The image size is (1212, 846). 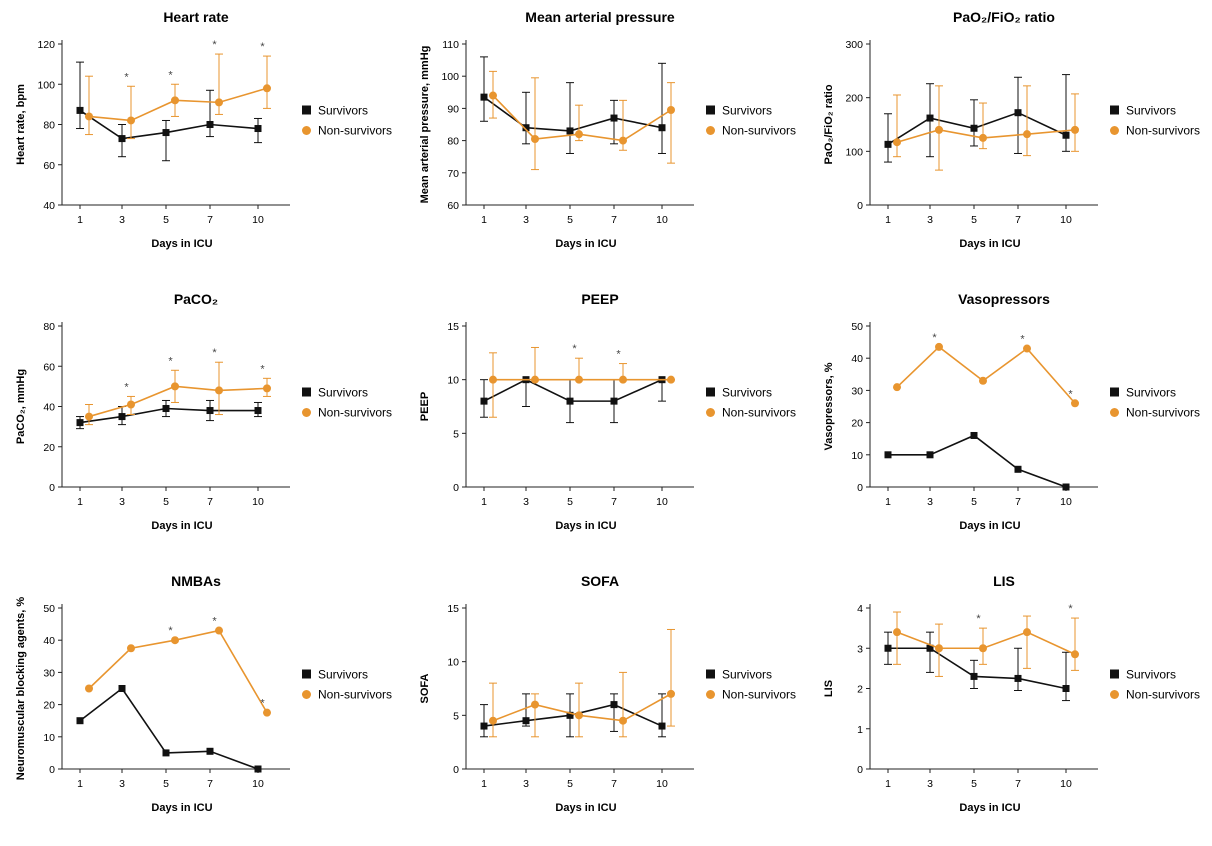 What do you see at coordinates (710, 412) in the screenshot?
I see `legend-marker-non-survivors` at bounding box center [710, 412].